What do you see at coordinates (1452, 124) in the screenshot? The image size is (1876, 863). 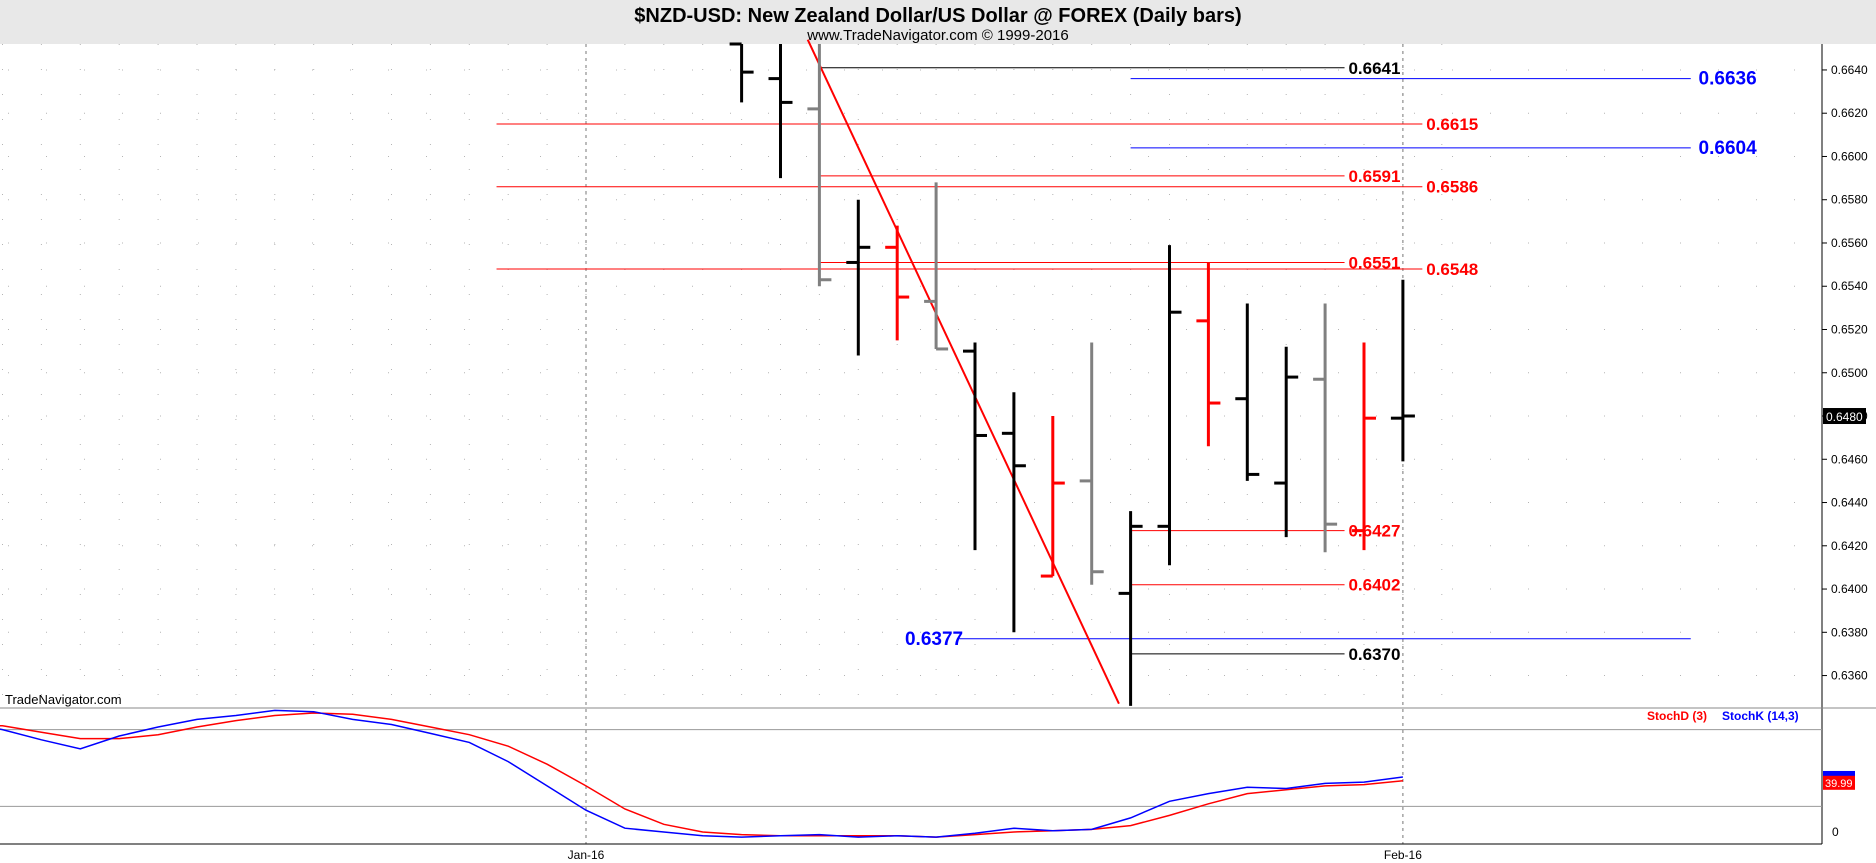 I see `price-level-label: 0.6615` at bounding box center [1452, 124].